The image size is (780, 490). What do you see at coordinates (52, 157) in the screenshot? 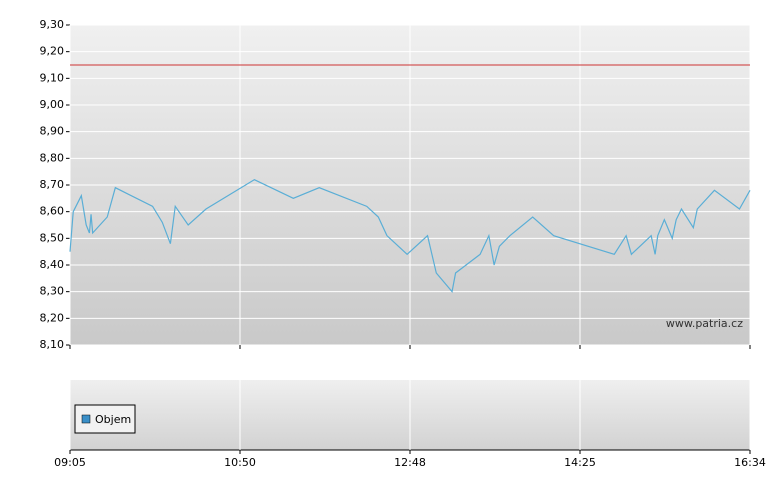
I see `y-tick-label: 8,80` at bounding box center [52, 157].